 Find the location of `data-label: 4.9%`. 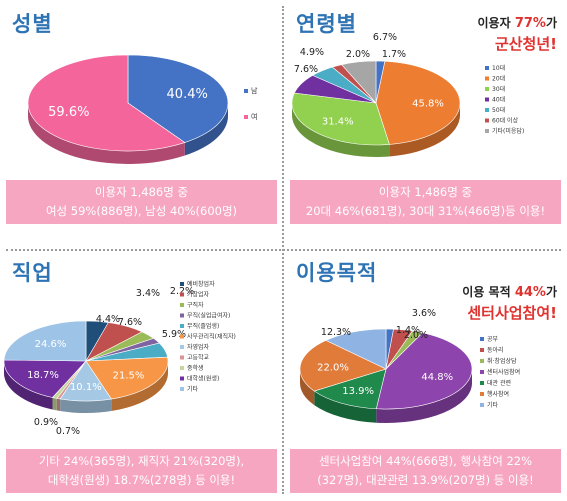

data-label: 4.9% is located at coordinates (312, 52).